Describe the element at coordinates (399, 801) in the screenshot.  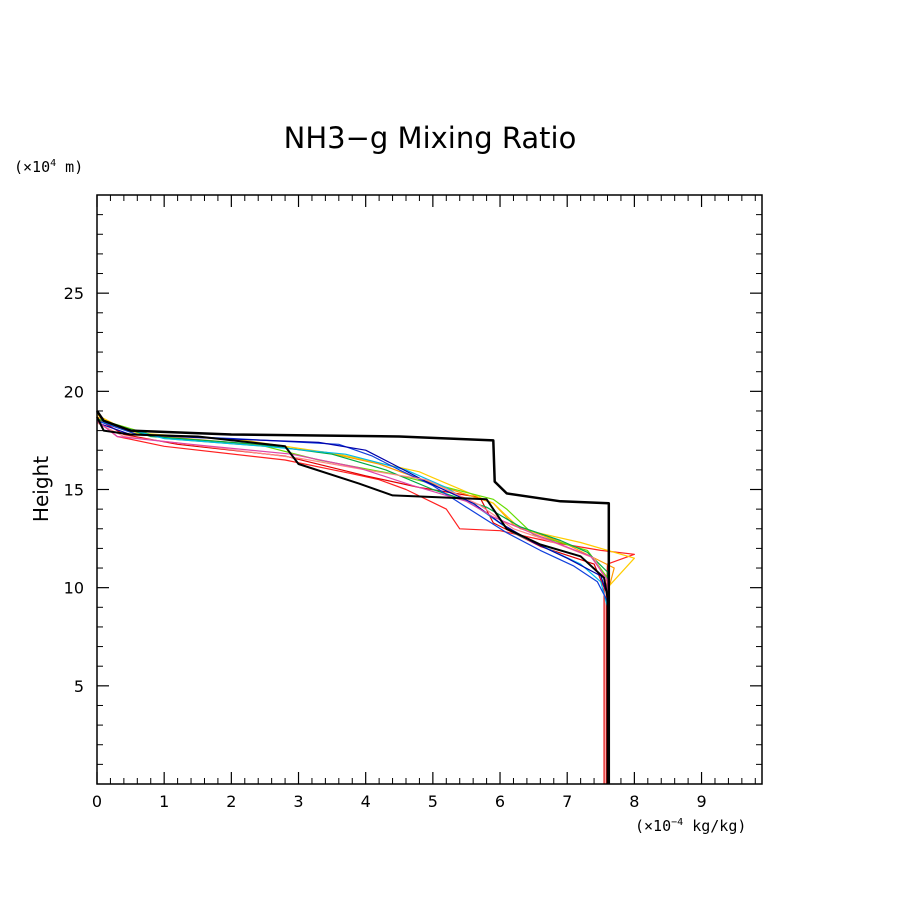
I see `x-tick-labels: 0 1 2 3 4 5 6 7 8 9` at that location.